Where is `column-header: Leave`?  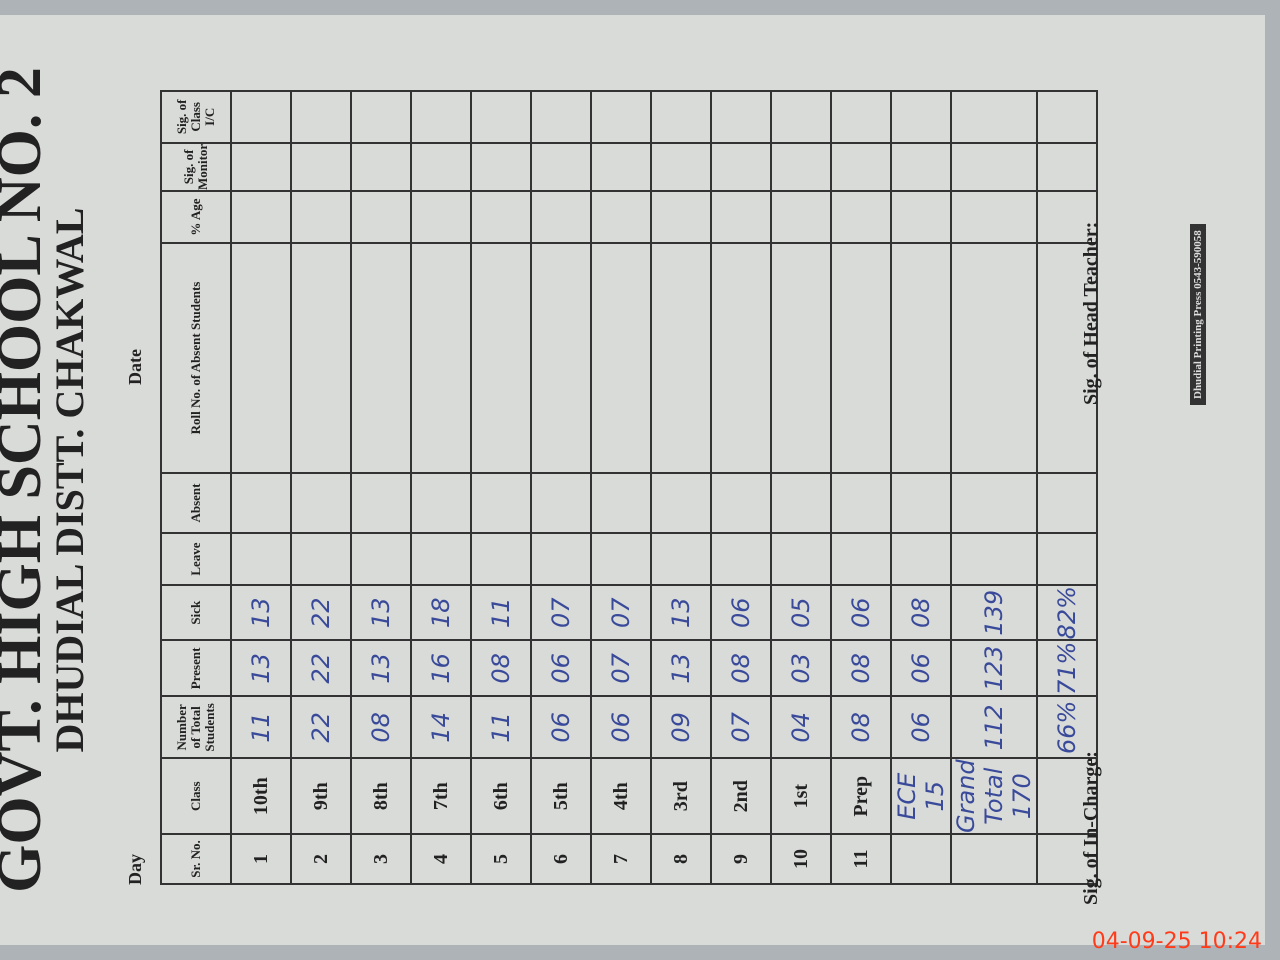 column-header: Leave is located at coordinates (196, 559).